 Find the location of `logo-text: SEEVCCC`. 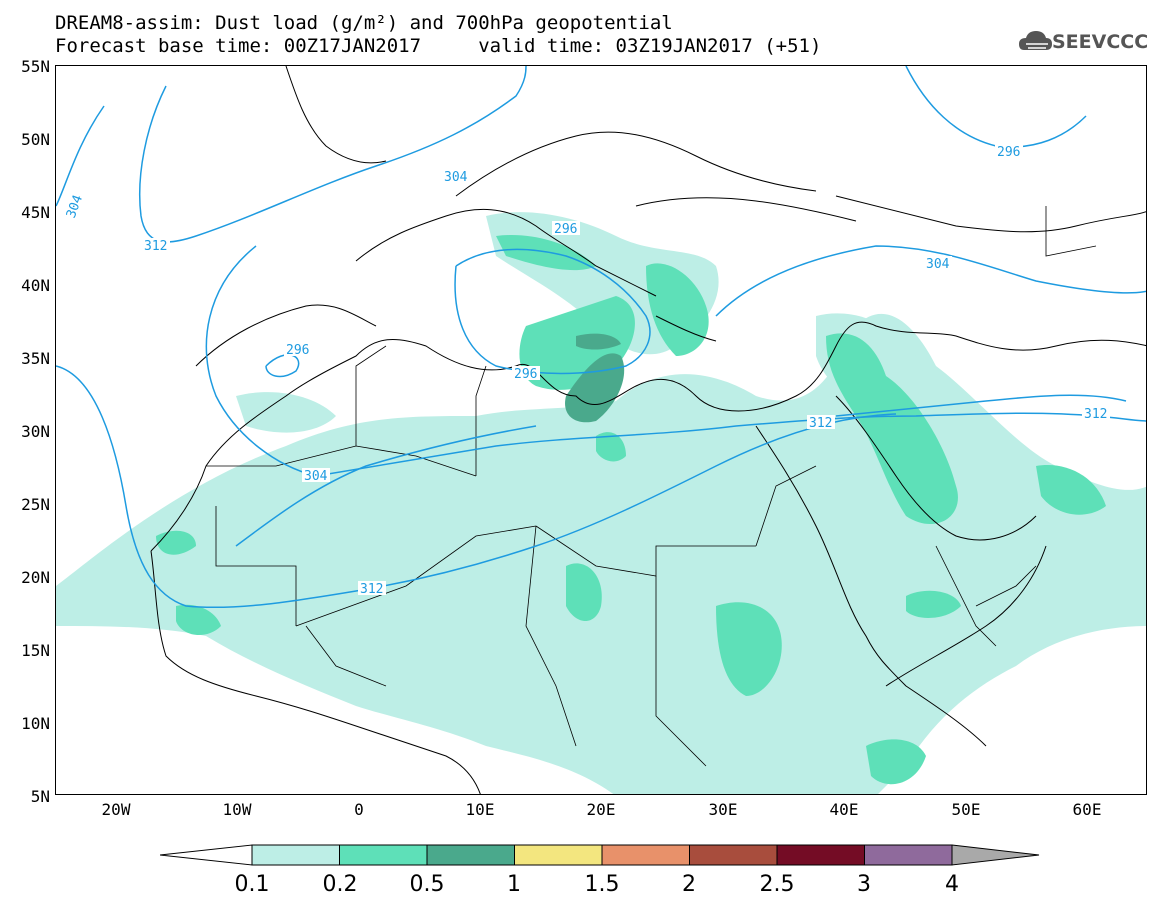

logo-text: SEEVCCC is located at coordinates (1100, 42).